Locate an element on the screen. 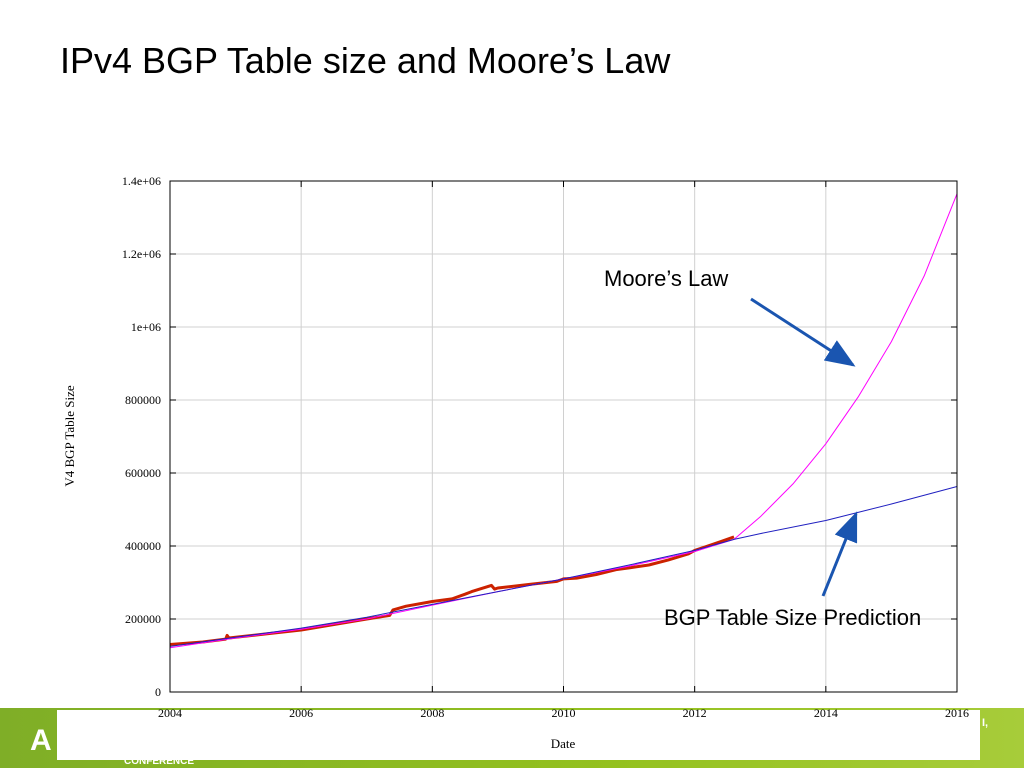 This screenshot has width=1024, height=768. x-tick-label: 2016 is located at coordinates (957, 713).